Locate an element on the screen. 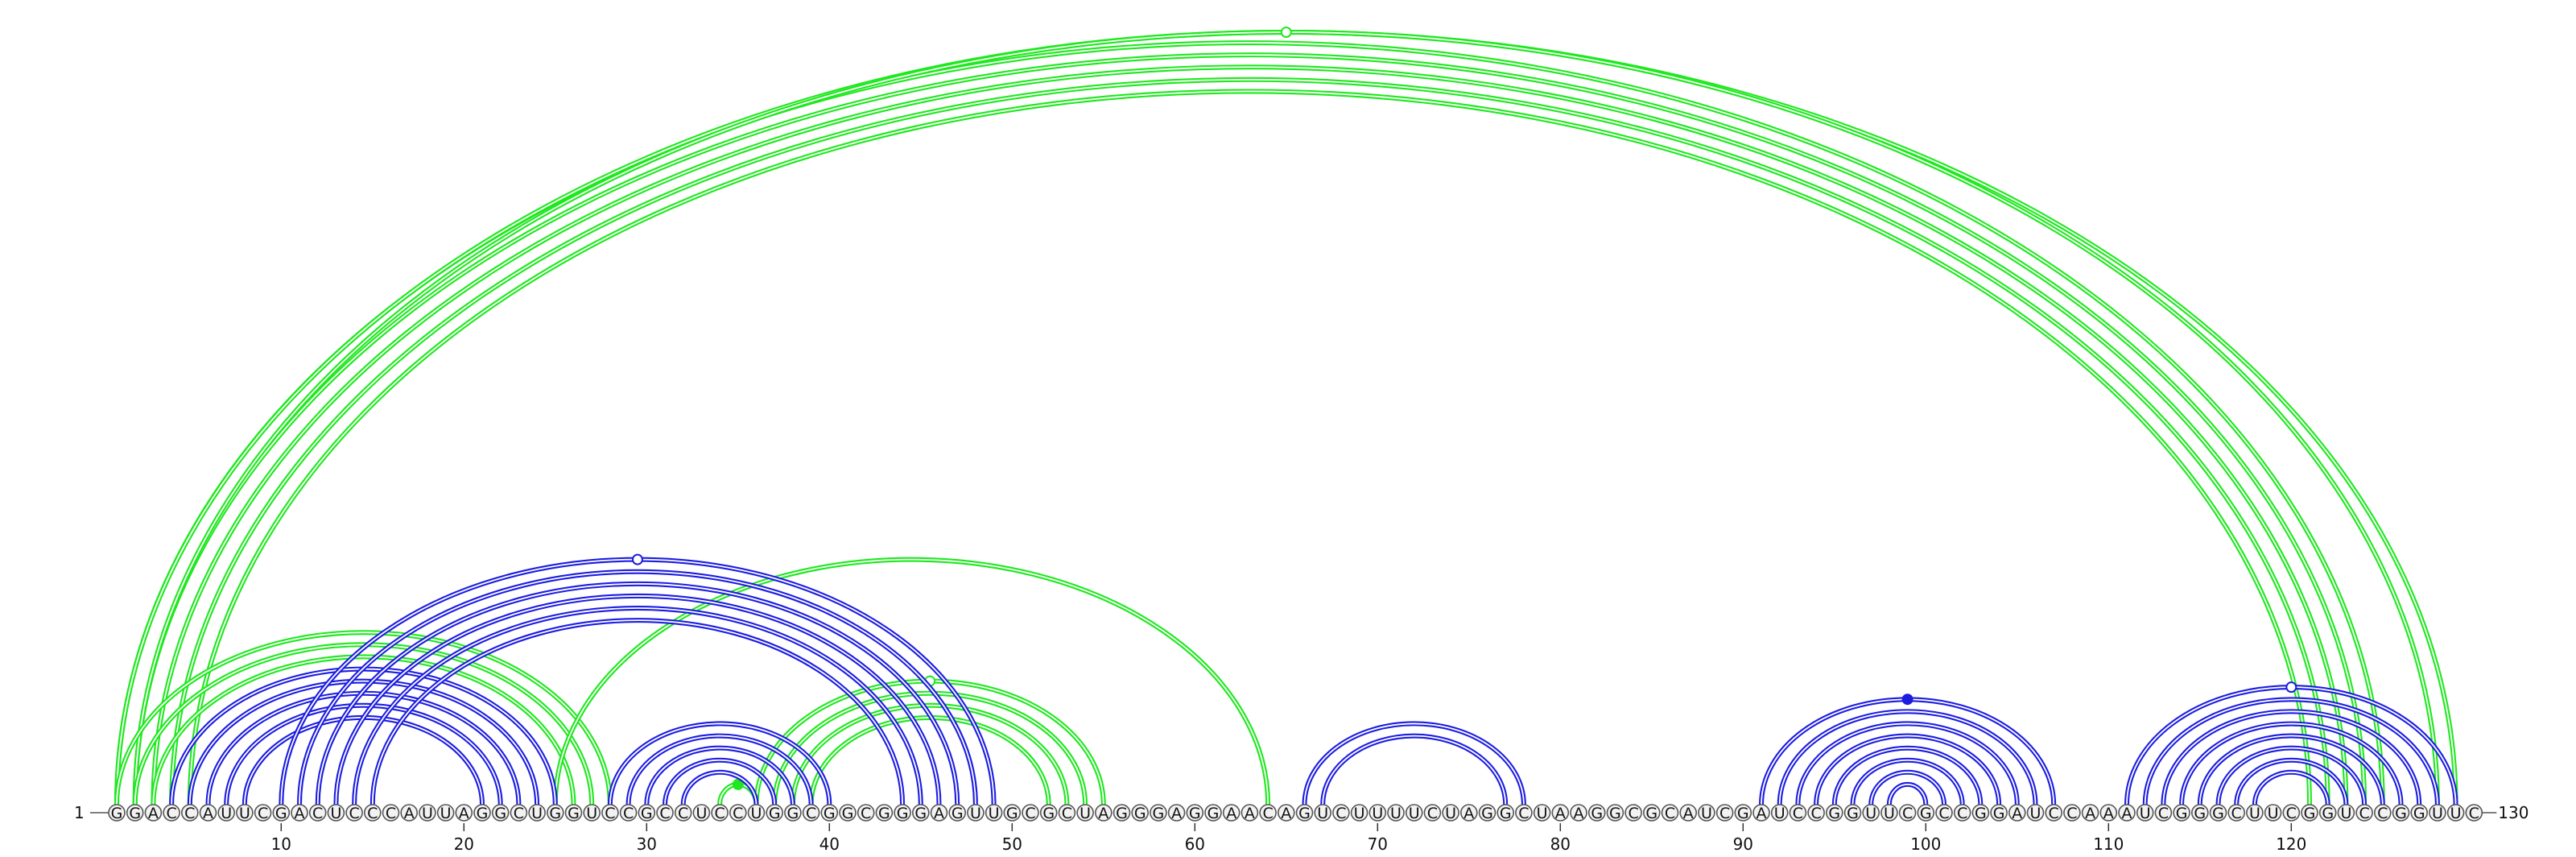 This screenshot has width=2576, height=857. nucleotide-13: U is located at coordinates (336, 813).